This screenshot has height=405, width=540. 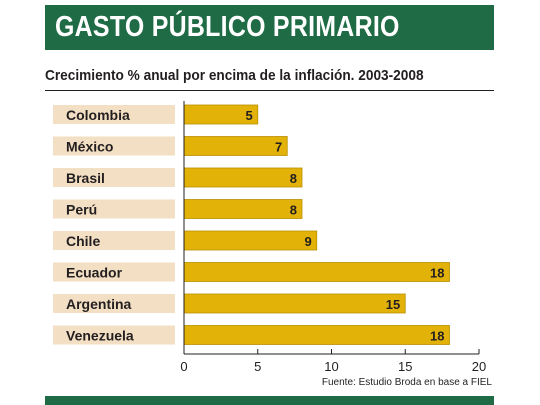 I want to click on data-label: 9, so click(x=308, y=241).